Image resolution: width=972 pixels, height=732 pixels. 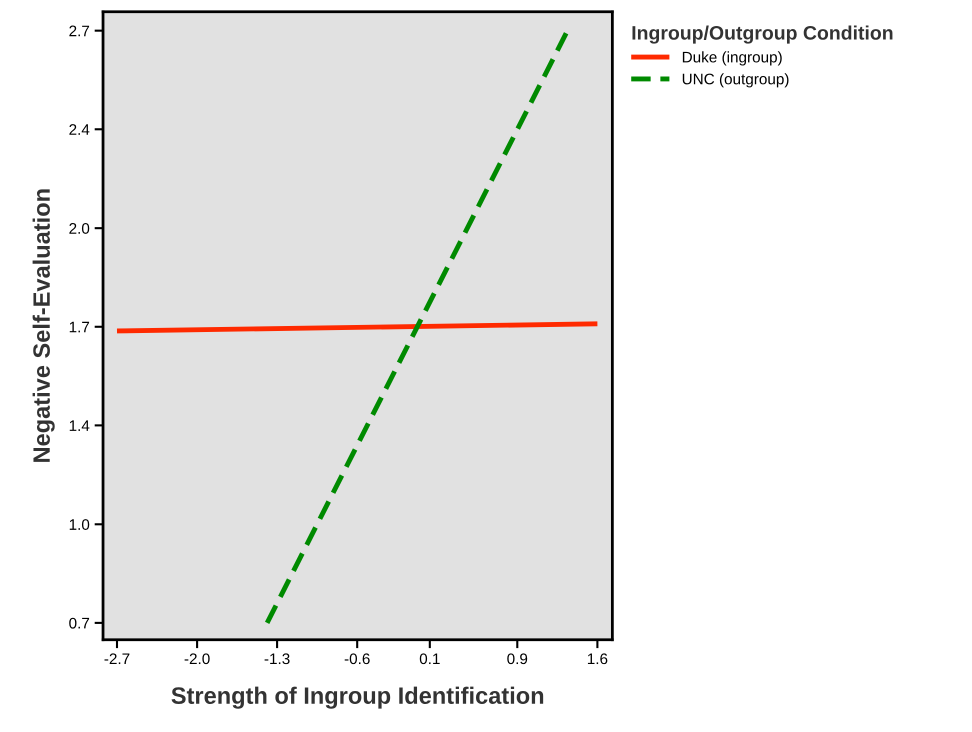 What do you see at coordinates (79, 129) in the screenshot?
I see `y-tick-label: 2.4` at bounding box center [79, 129].